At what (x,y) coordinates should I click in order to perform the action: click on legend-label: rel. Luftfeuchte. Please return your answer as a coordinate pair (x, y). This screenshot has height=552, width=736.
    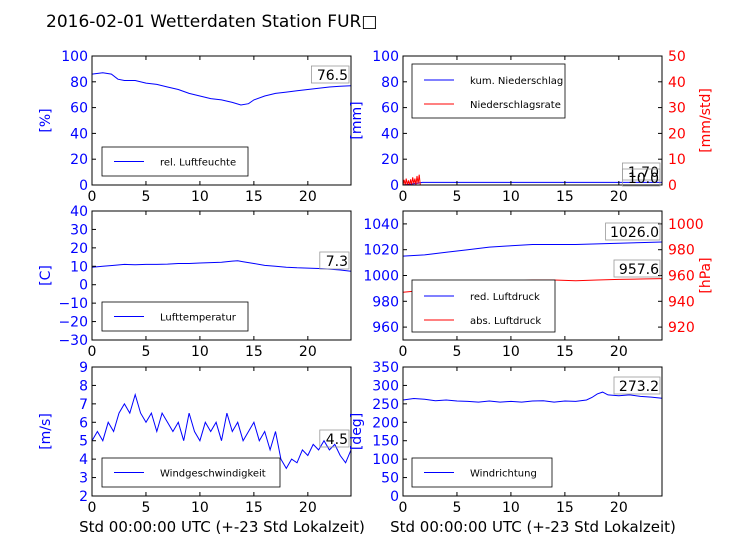
    Looking at the image, I should click on (198, 163).